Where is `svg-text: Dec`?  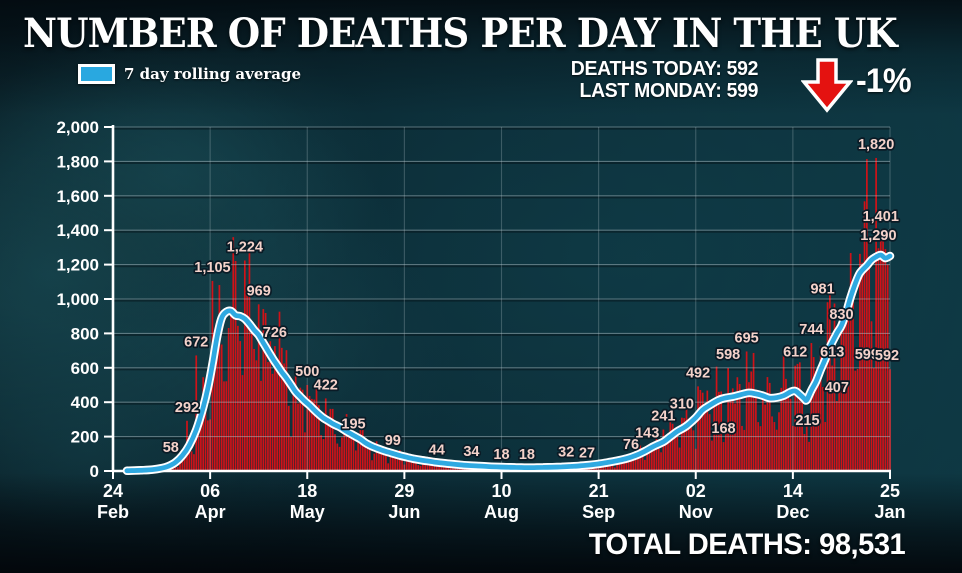
svg-text: Dec is located at coordinates (792, 512).